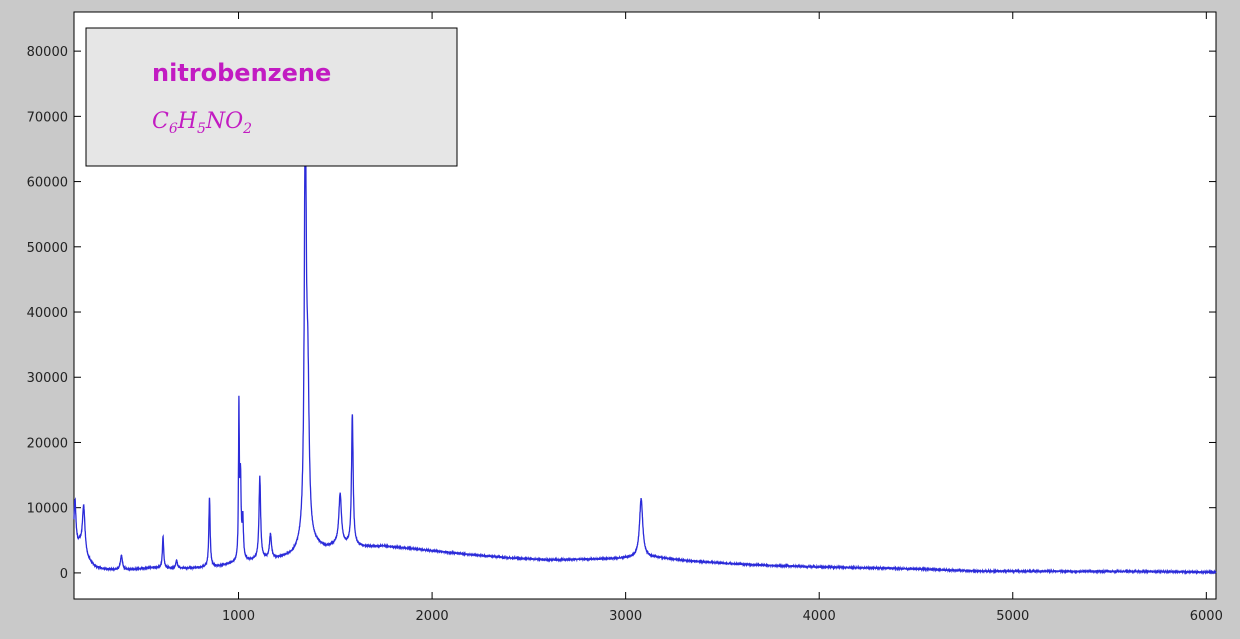 This screenshot has height=639, width=1240. What do you see at coordinates (160, 121) in the screenshot?
I see `formula-c: C` at bounding box center [160, 121].